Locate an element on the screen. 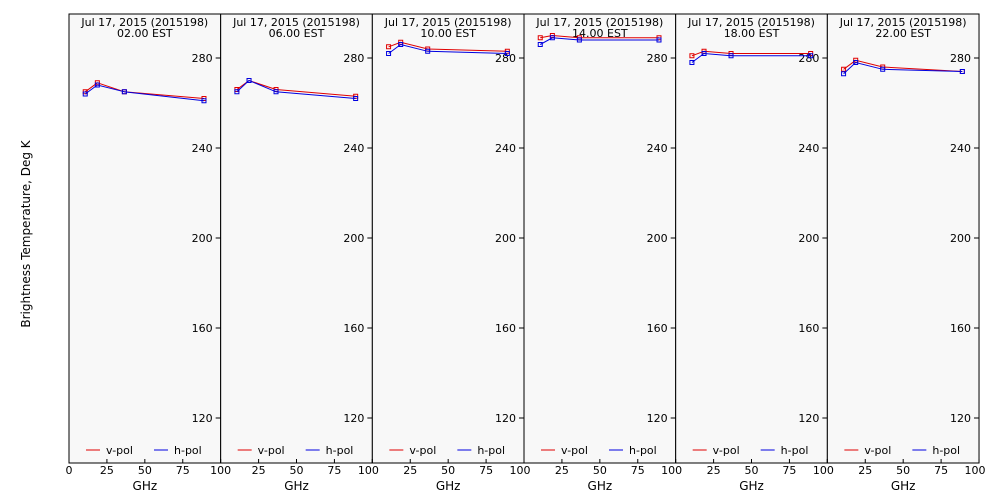 The width and height of the screenshot is (1000, 500). panel-subtitle: 14.00 EST is located at coordinates (600, 33).